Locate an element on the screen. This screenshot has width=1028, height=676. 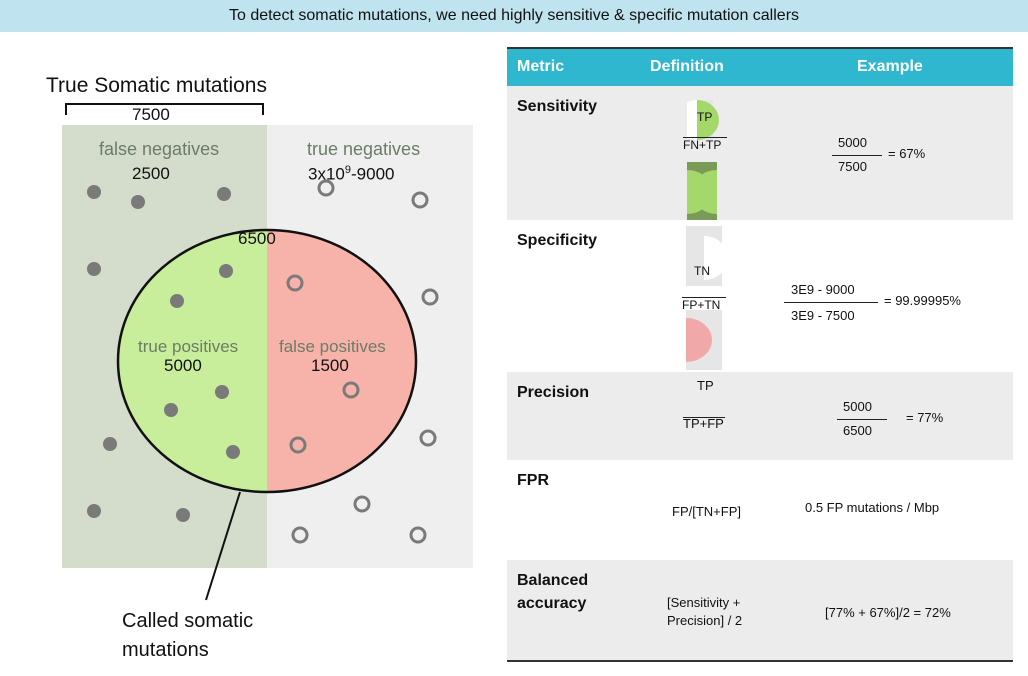
table-row-sensitivity: Sensitivity TP FN+TP 5000 7500 = 67% is located at coordinates (760, 153).